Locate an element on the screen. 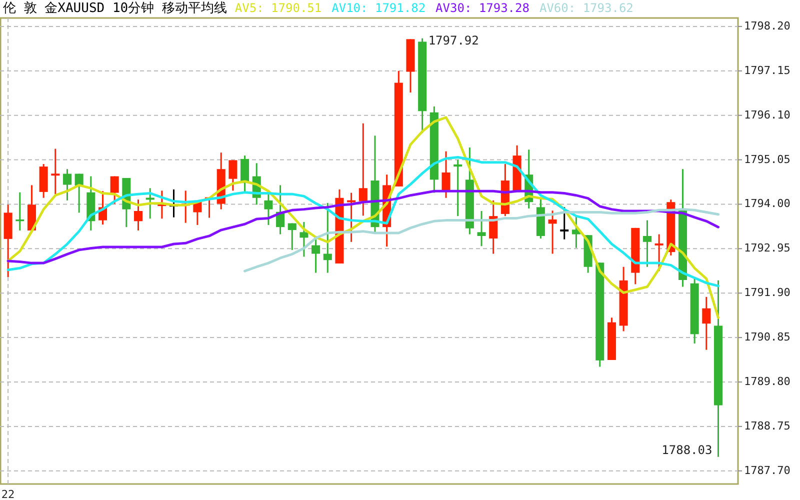 The height and width of the screenshot is (500, 800). title: 伦 敦 金XAUUSD 10分钟 移动平均线 is located at coordinates (115, 8).